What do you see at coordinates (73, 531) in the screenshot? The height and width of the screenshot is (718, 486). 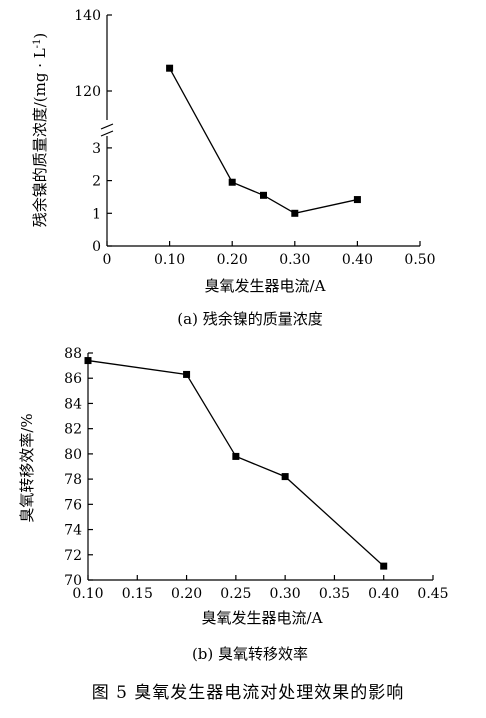 I see `chart-b-y-tick-label: 74` at bounding box center [73, 531].